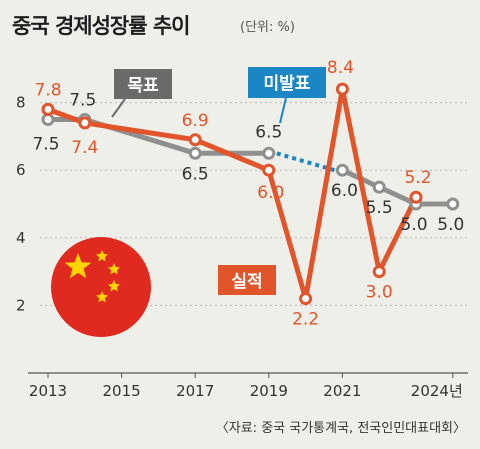 This screenshot has width=480, height=449. I want to click on target-value-label-2022: 5.5, so click(379, 208).